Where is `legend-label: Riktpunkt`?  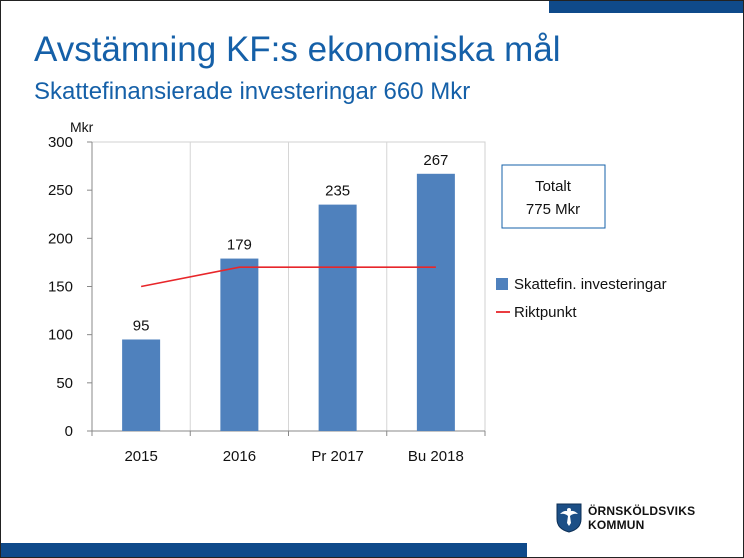 legend-label: Riktpunkt is located at coordinates (545, 312).